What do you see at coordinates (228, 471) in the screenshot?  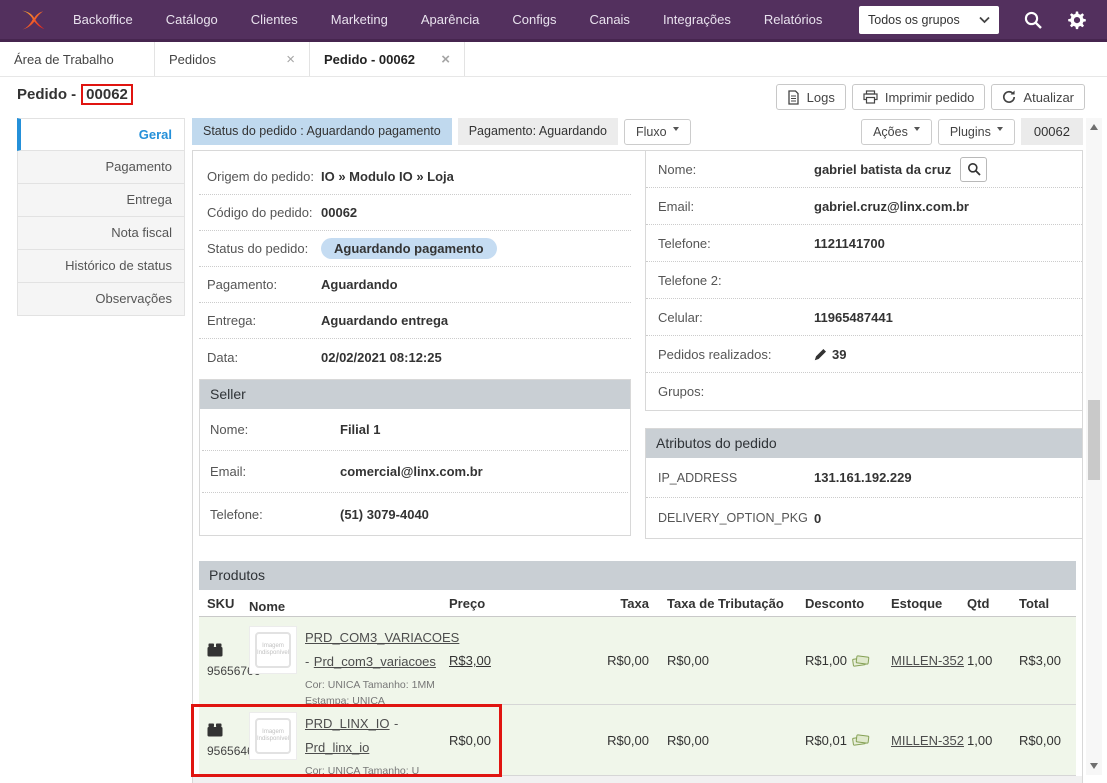 I see `seller-label: Email:` at bounding box center [228, 471].